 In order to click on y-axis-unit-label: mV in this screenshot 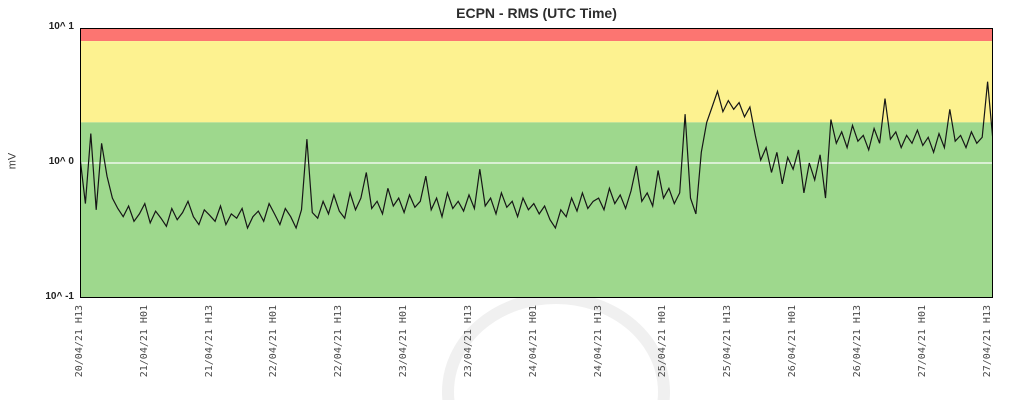, I will do `click(12, 161)`.